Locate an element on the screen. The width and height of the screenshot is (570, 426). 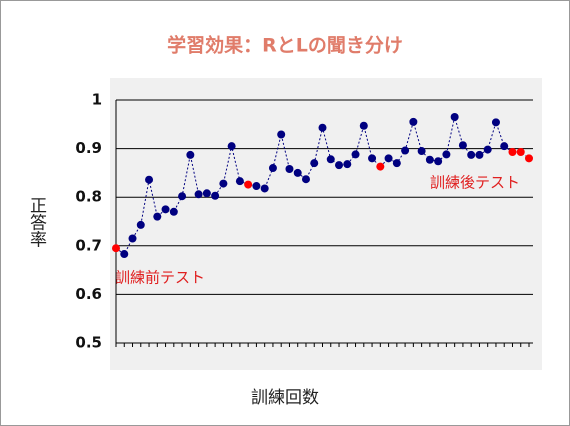
y-tick-label: 0.8 is located at coordinates (88, 197).